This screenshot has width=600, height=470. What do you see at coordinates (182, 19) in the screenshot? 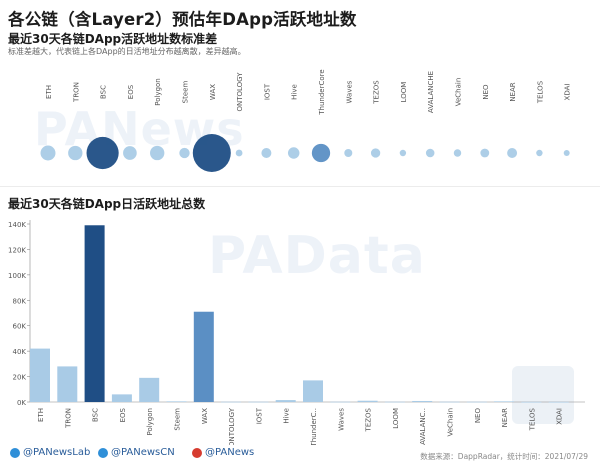
I see `page-title: 各公链（含Layer2）预估年DApp活跃地址数` at bounding box center [182, 19].